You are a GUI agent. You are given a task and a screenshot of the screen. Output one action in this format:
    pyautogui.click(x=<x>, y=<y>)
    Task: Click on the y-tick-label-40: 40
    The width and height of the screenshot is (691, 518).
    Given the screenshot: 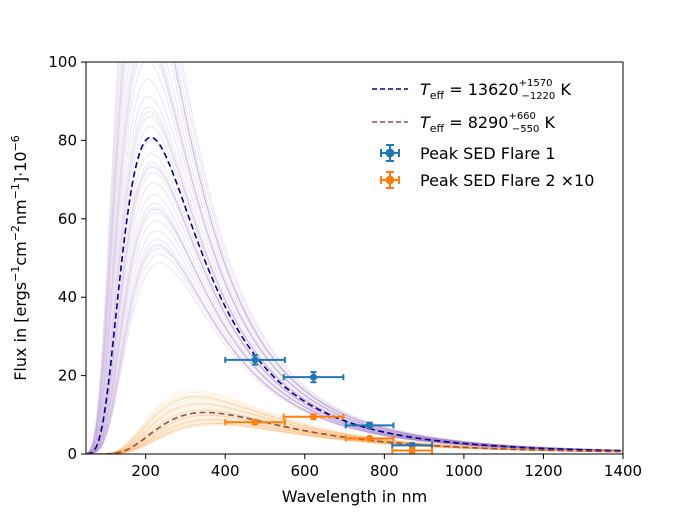 What is the action you would take?
    pyautogui.click(x=67, y=297)
    